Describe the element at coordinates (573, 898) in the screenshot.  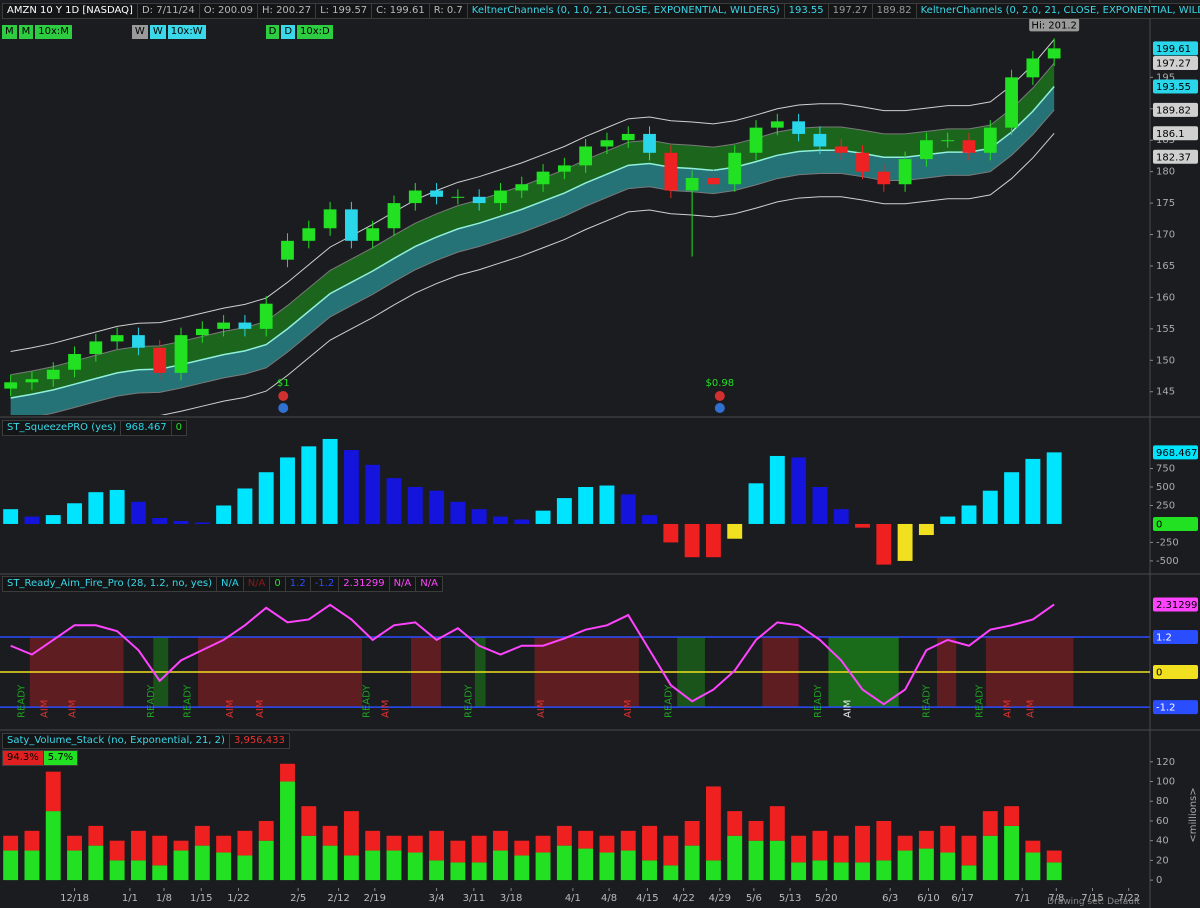
I see `x-tick-label: 4/1` at that location.